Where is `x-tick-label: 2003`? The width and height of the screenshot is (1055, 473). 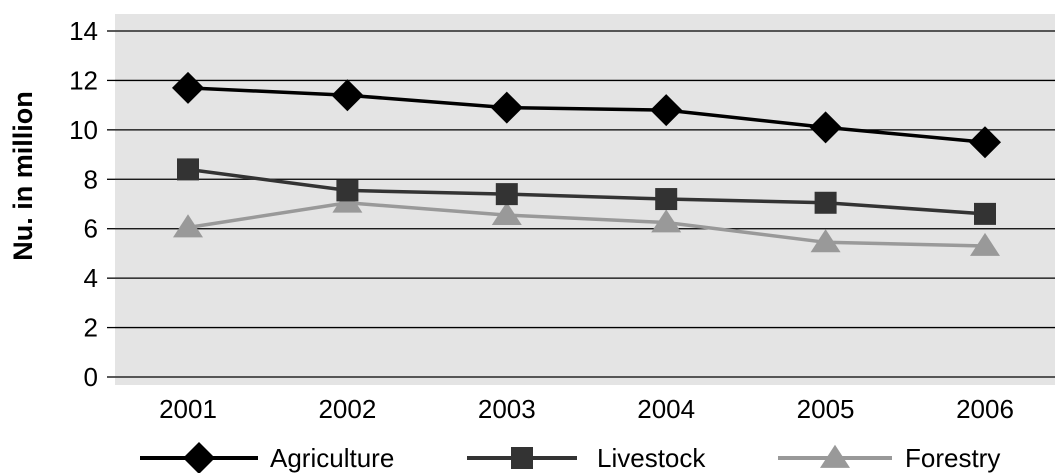
x-tick-label: 2003 is located at coordinates (507, 409).